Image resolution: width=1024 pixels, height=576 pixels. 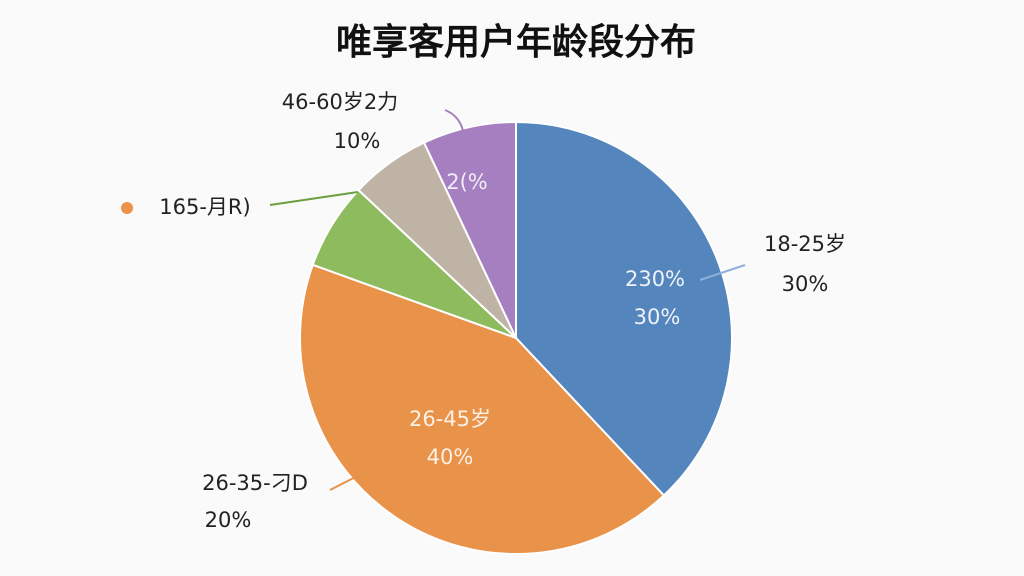 What do you see at coordinates (357, 141) in the screenshot?
I see `annotation: 10%` at bounding box center [357, 141].